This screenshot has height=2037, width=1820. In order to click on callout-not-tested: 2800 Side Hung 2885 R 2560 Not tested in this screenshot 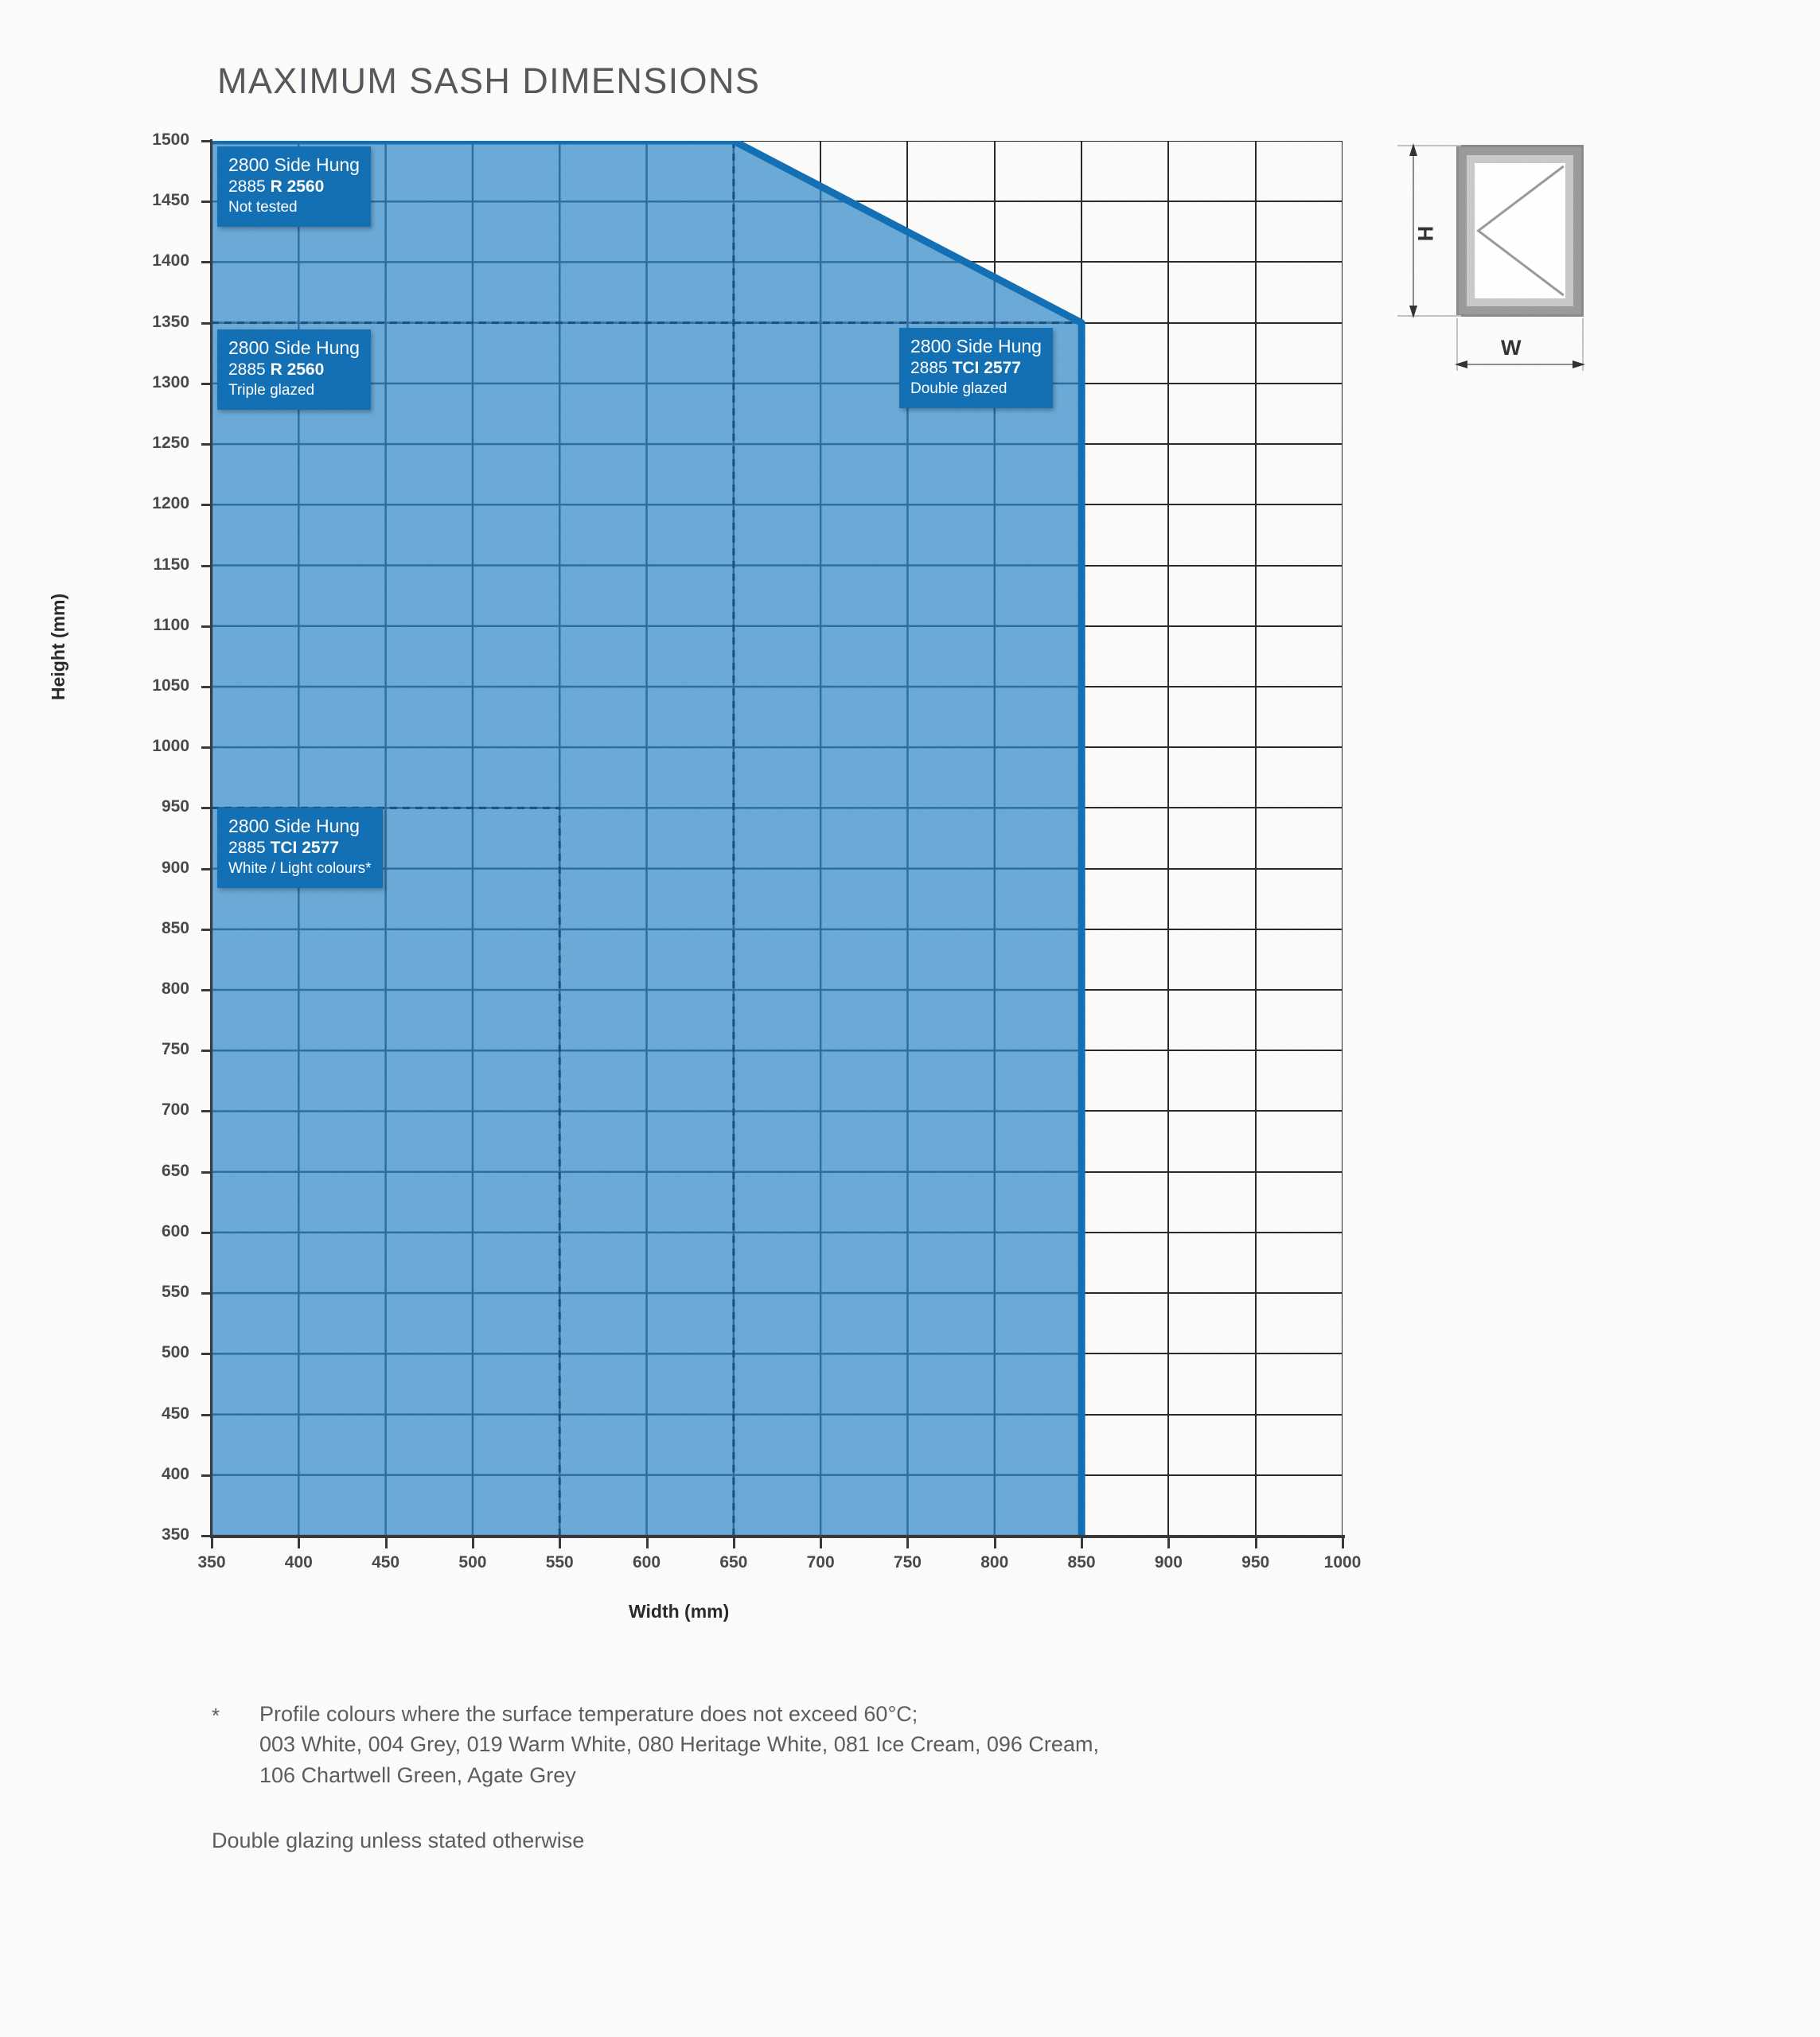, I will do `click(294, 186)`.